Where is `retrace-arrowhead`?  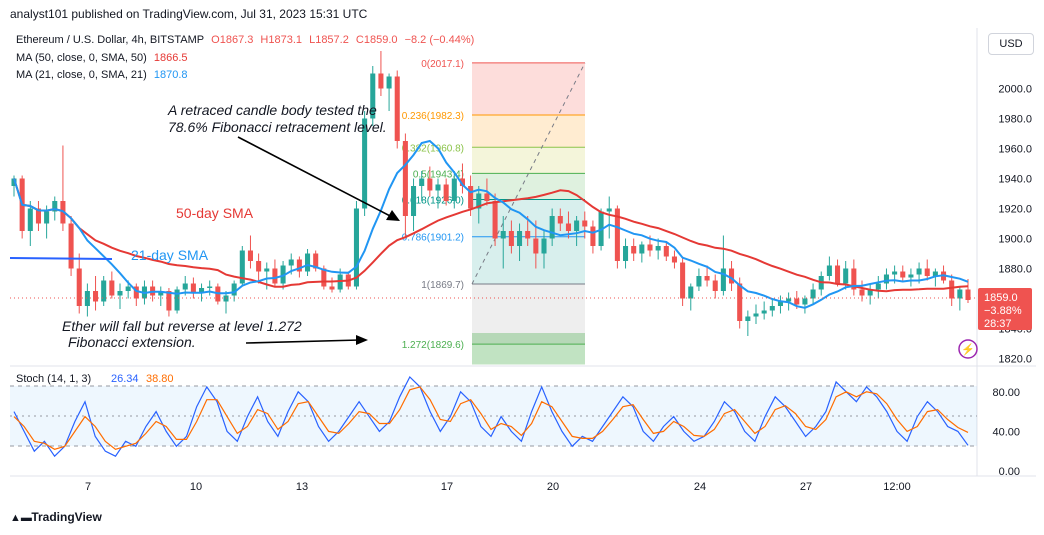
retrace-arrowhead is located at coordinates (393, 215).